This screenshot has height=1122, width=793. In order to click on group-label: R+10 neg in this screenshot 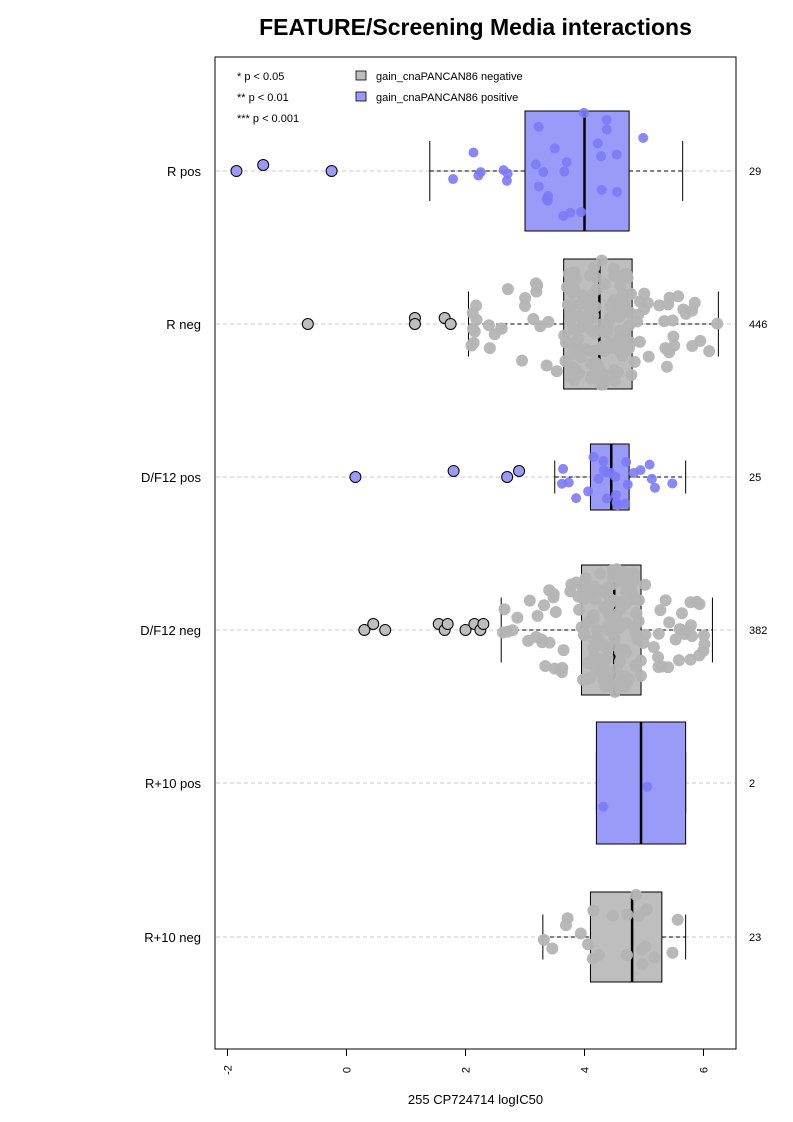, I will do `click(172, 937)`.